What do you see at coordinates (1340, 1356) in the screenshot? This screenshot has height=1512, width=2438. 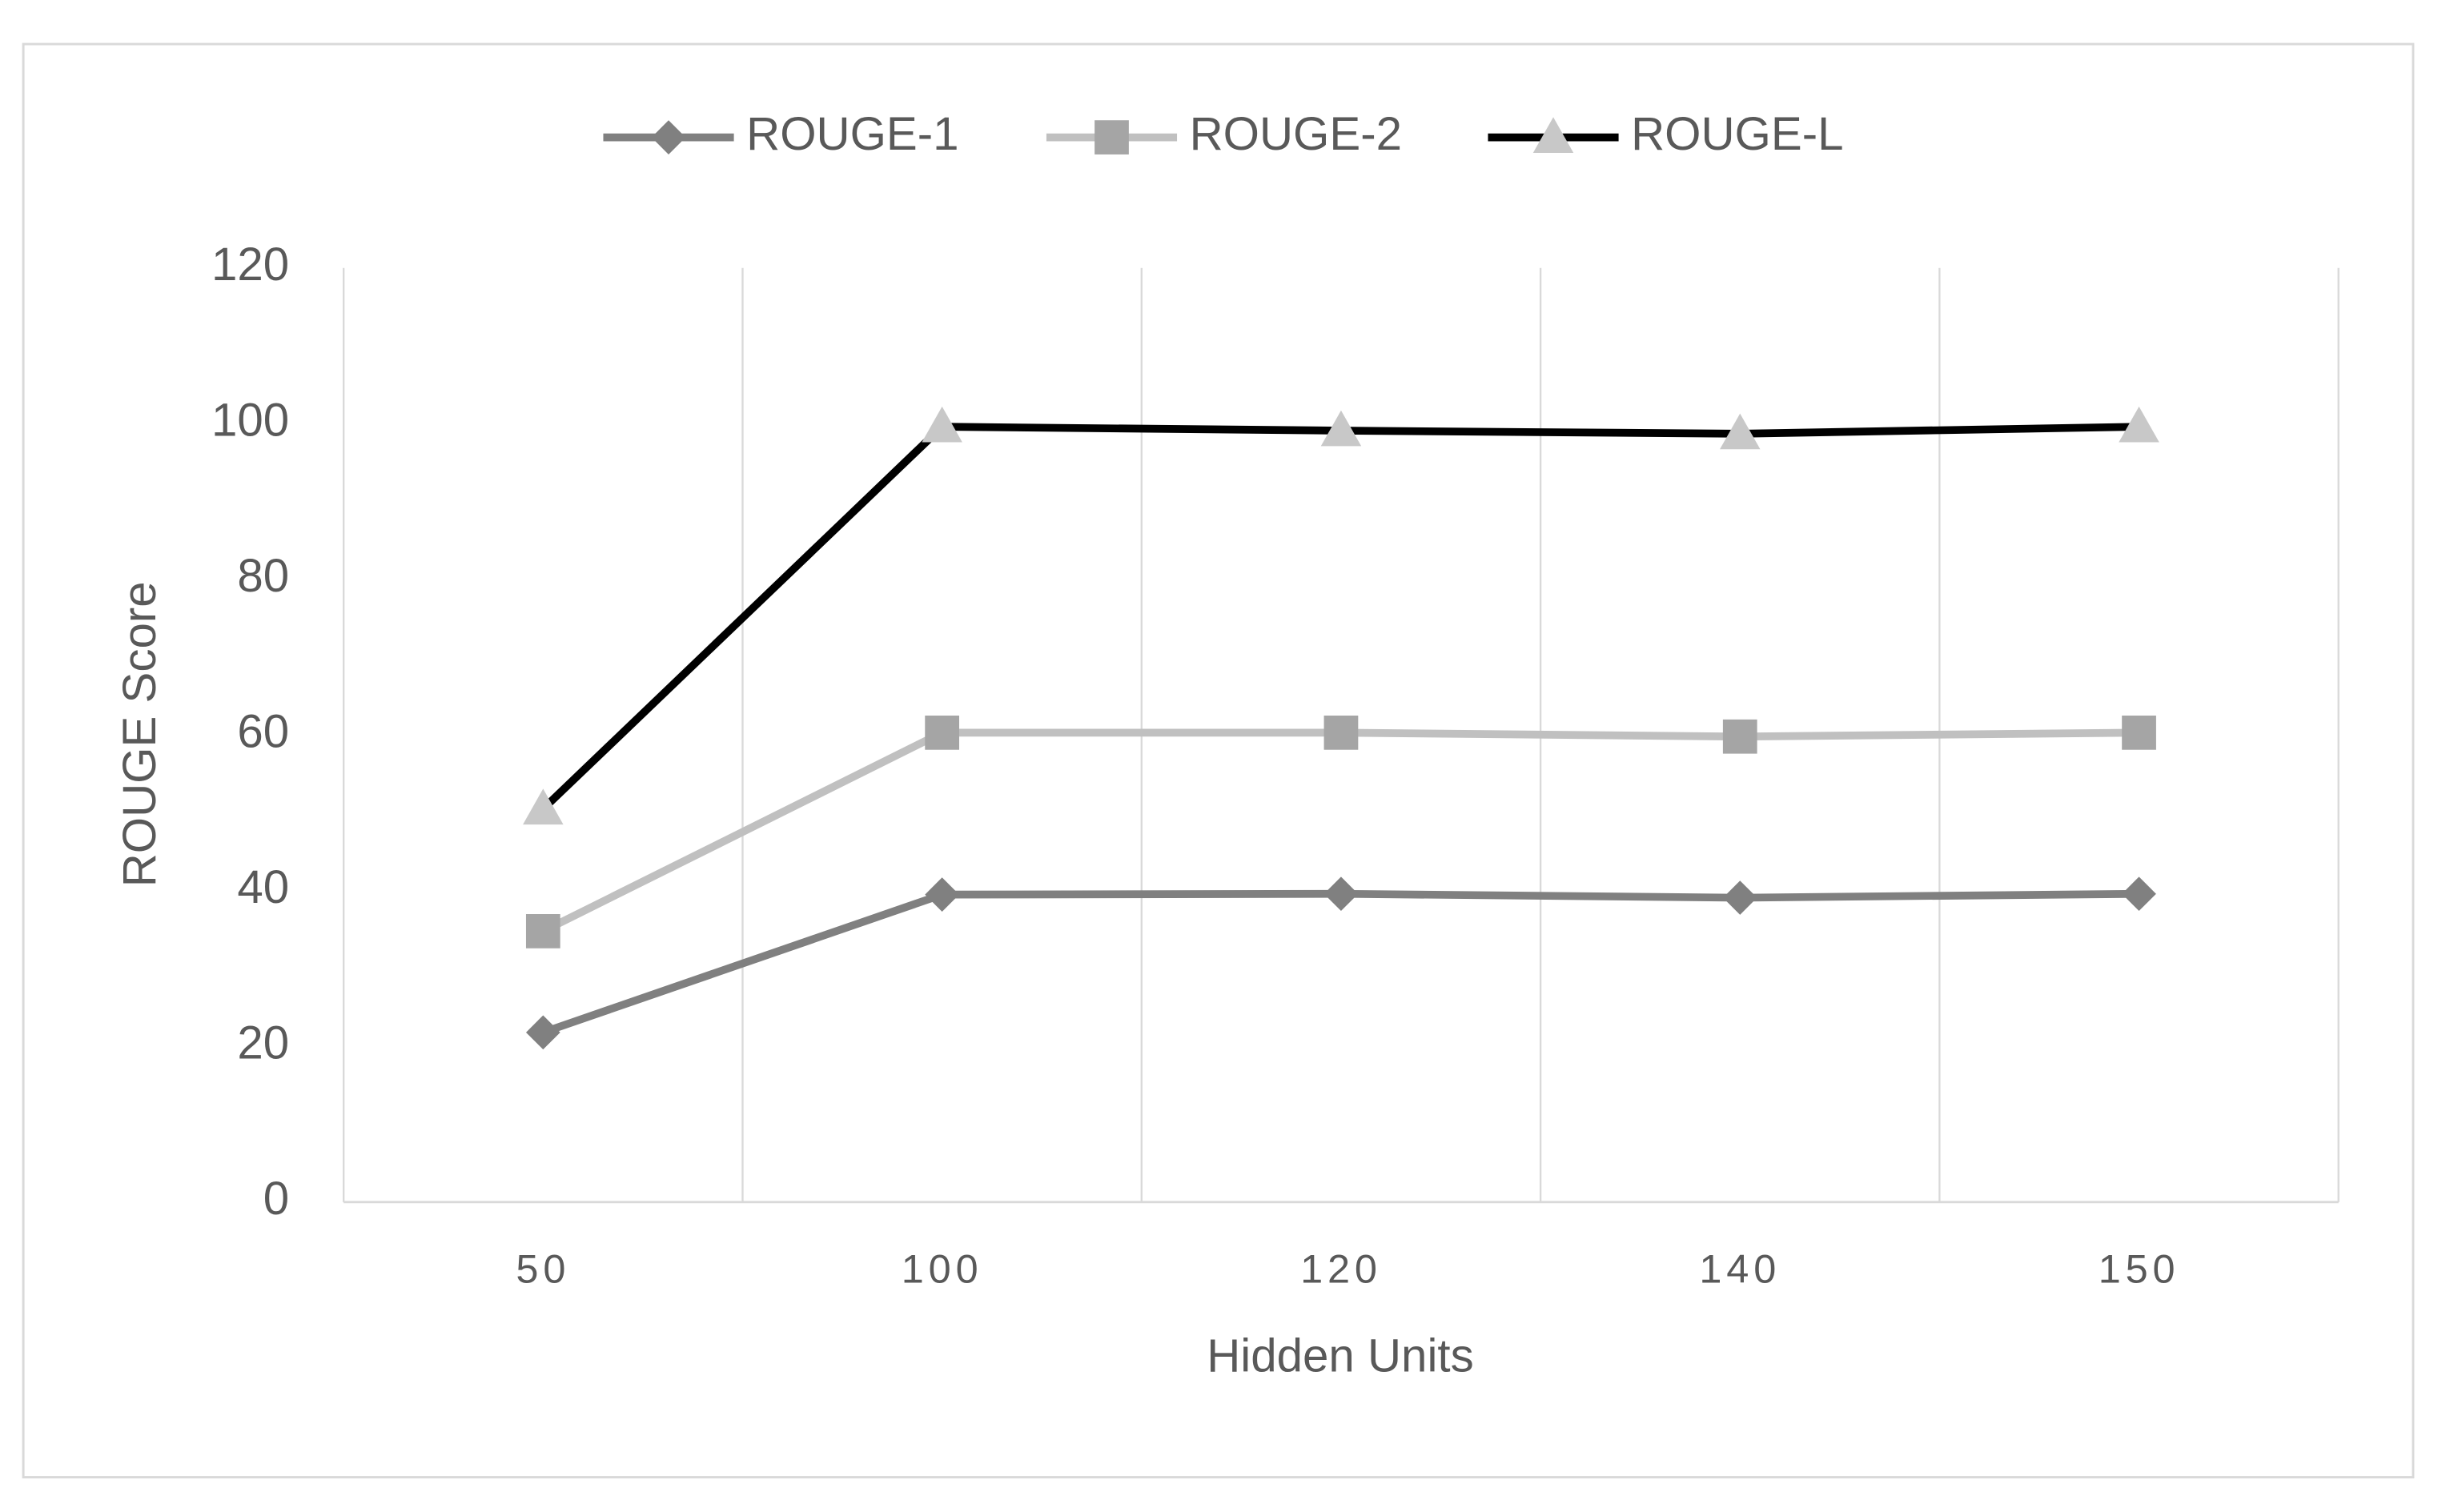 I see `x-axis-title: Hidden Units` at bounding box center [1340, 1356].